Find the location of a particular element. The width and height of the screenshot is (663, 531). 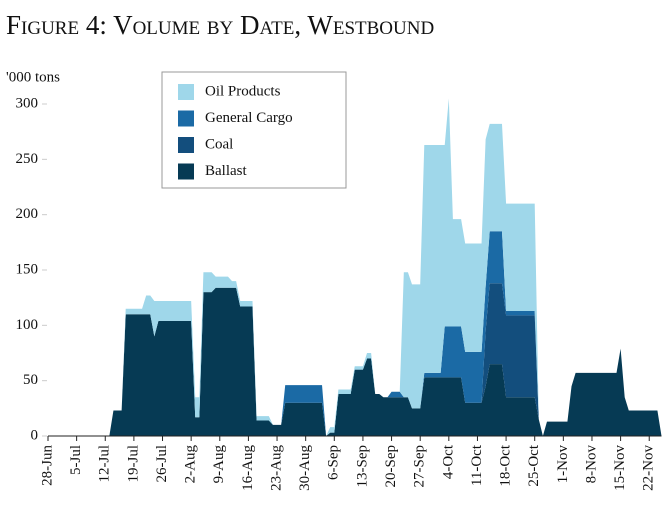

x-tick-label: 19-Jul is located at coordinates (133, 464).